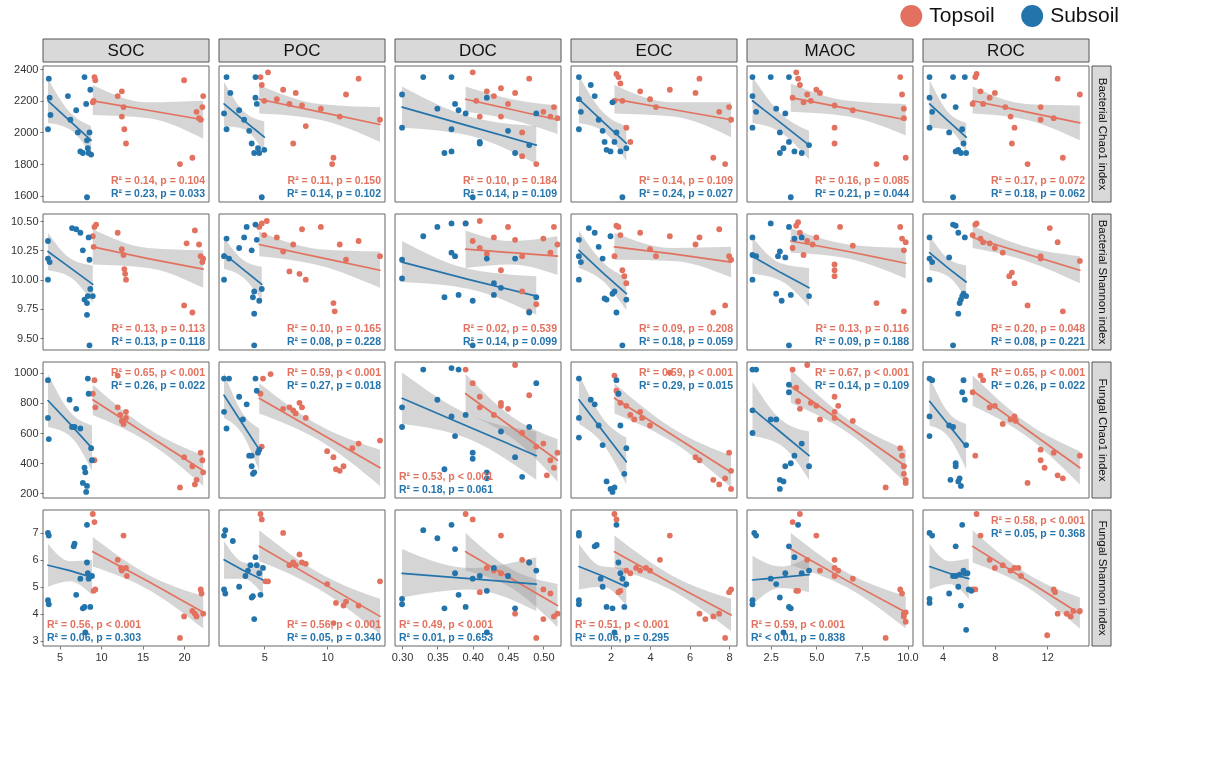 The width and height of the screenshot is (1220, 762). I want to click on annotation: R² = 0.09, p = 0.208, so click(686, 328).